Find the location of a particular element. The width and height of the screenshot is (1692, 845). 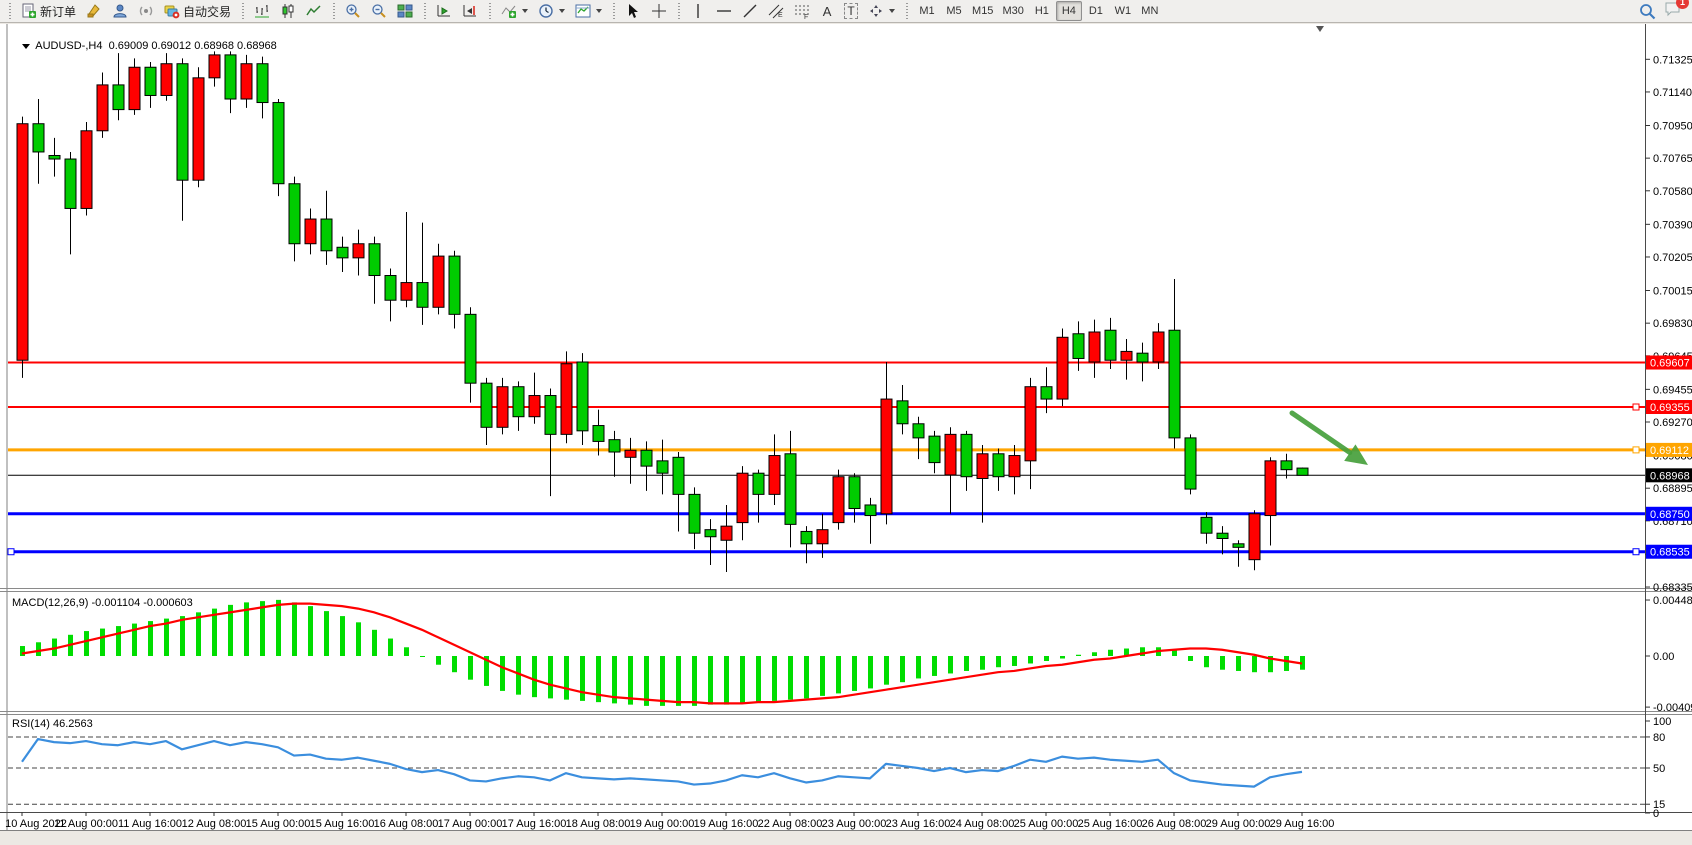

search-icon is located at coordinates (1647, 11).